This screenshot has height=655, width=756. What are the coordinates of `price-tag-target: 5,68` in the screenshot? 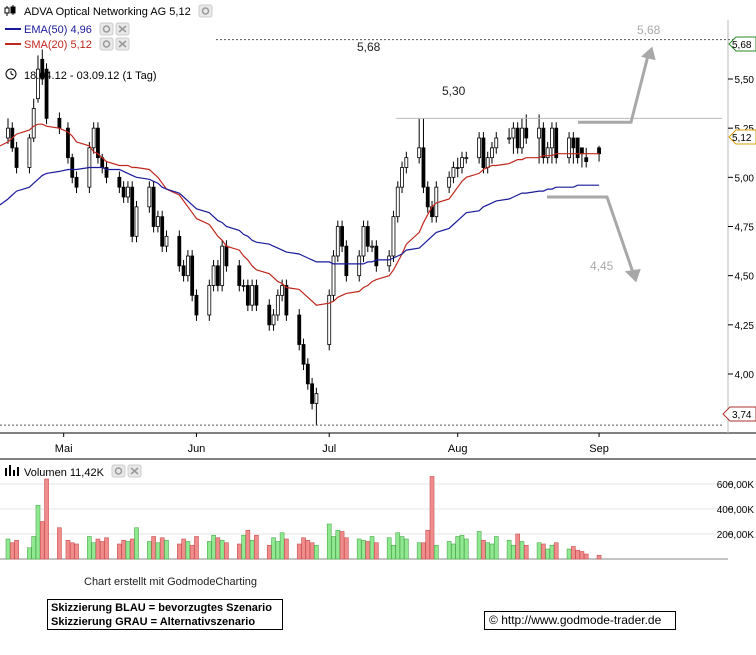 It's located at (742, 44).